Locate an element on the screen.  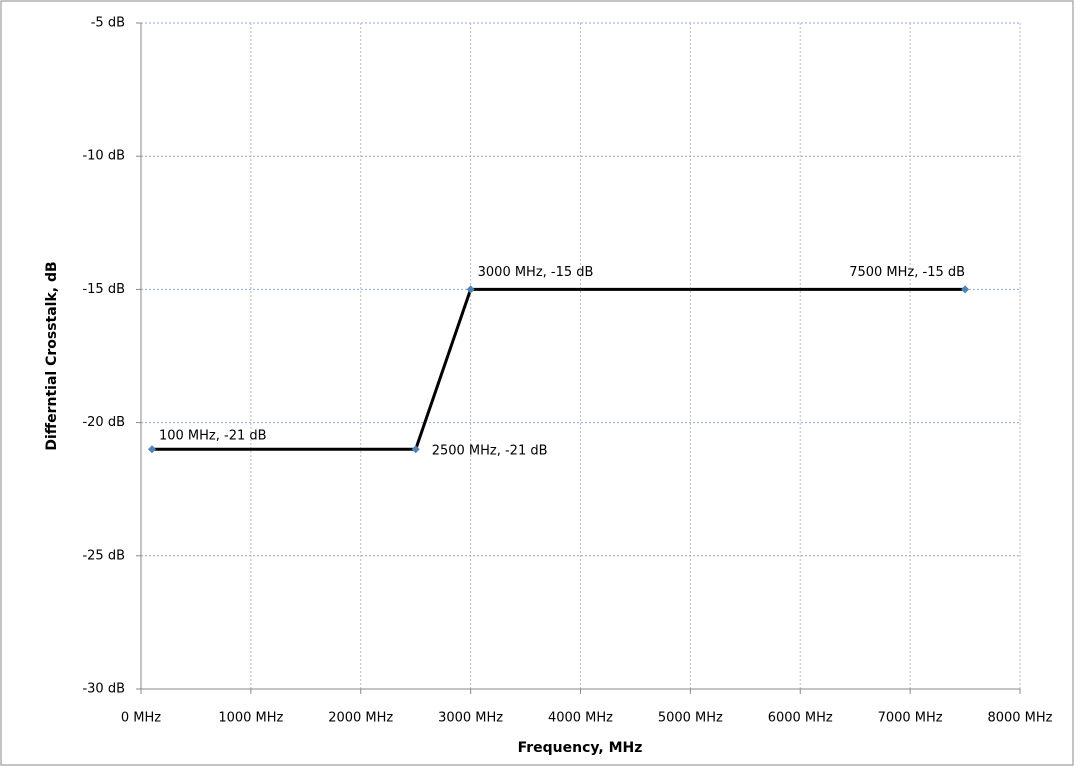
data-label: 3000 MHz, -15 dB is located at coordinates (536, 272).